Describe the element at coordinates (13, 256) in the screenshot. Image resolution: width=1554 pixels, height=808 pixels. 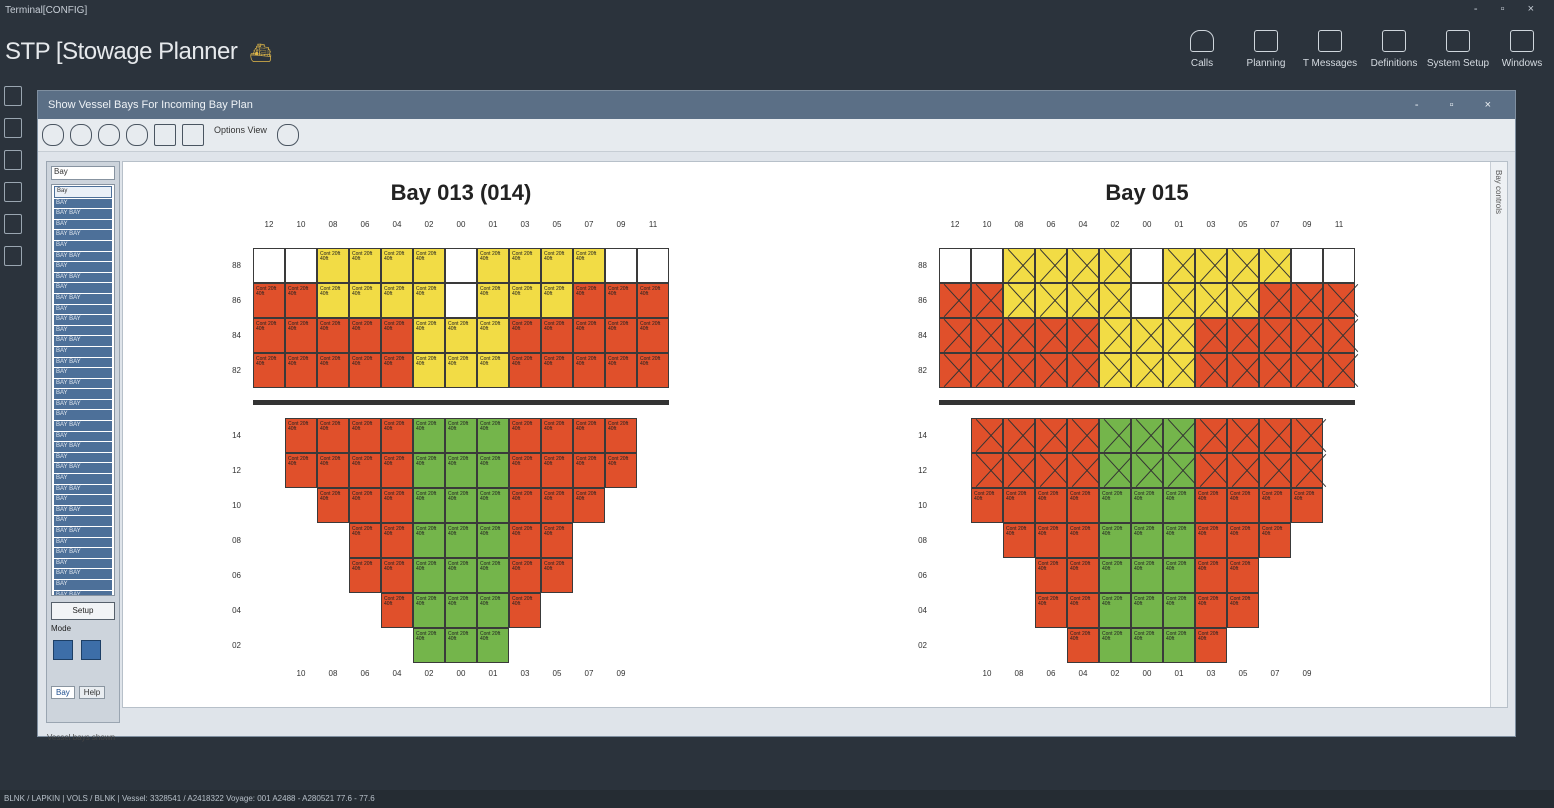
I see `chart-icon` at that location.